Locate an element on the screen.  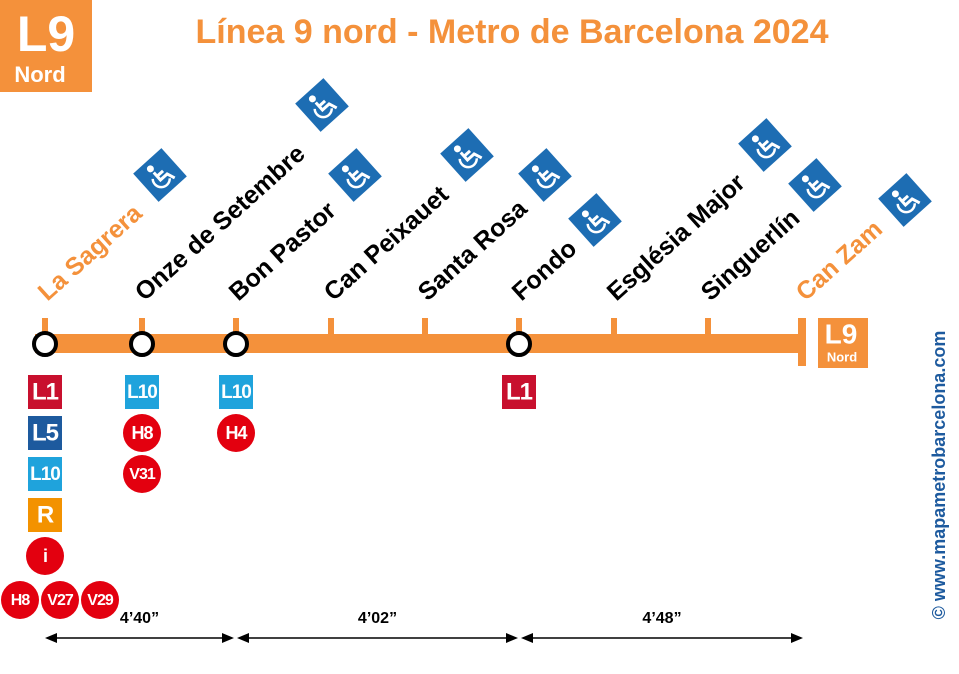
station-name: La Sagrera is located at coordinates (91, 252).